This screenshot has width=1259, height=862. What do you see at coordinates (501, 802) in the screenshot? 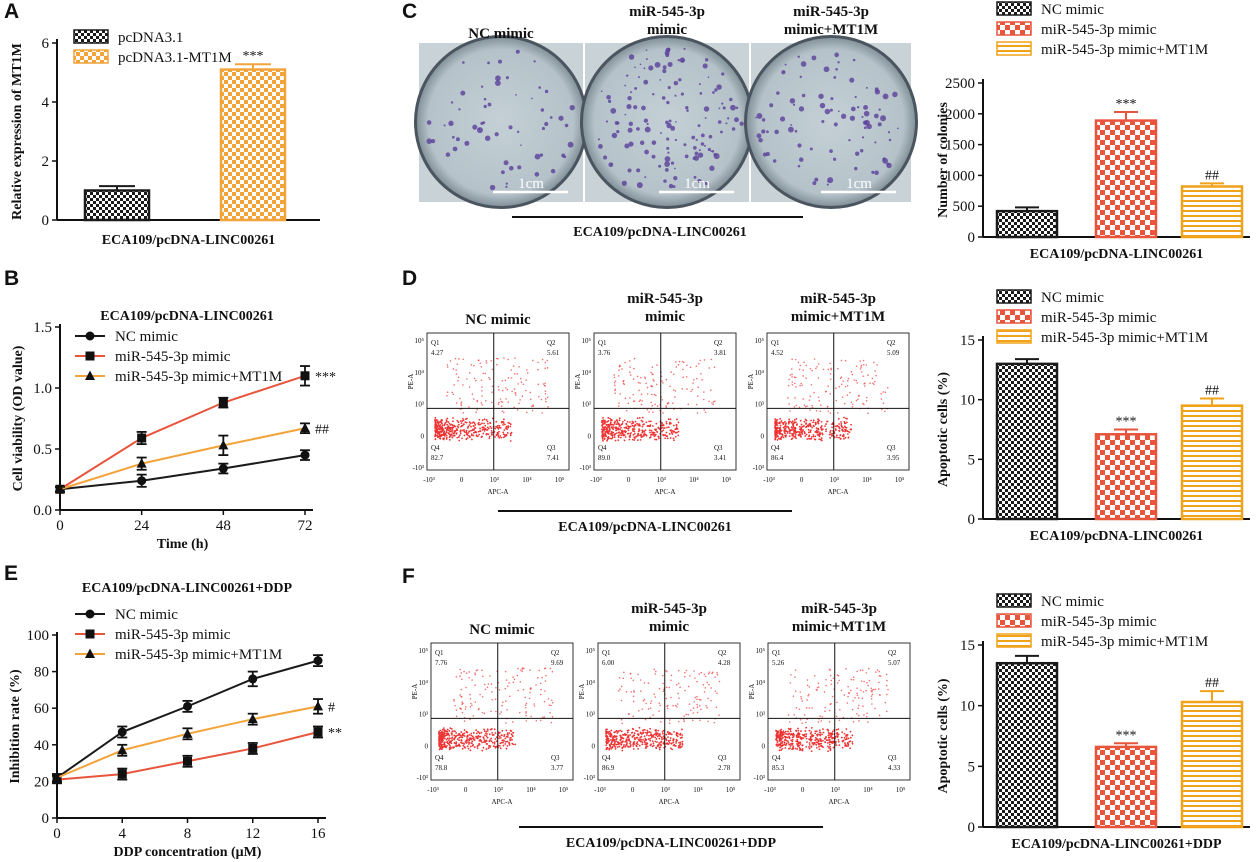
I see `x-axis-title: APC-A` at bounding box center [501, 802].